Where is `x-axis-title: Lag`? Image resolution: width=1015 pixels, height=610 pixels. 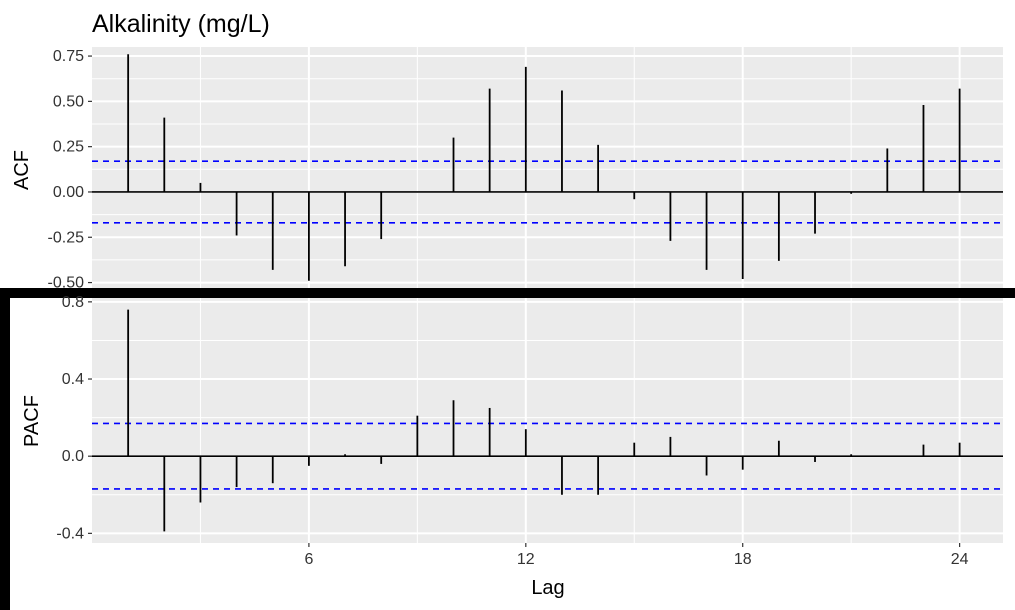 x-axis-title: Lag is located at coordinates (547, 588).